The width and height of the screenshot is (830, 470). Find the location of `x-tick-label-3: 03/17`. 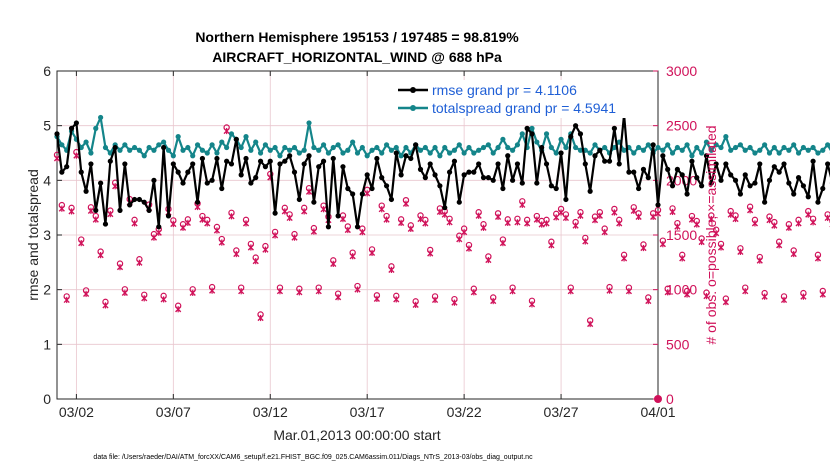

x-tick-label-3: 03/17 is located at coordinates (367, 412).